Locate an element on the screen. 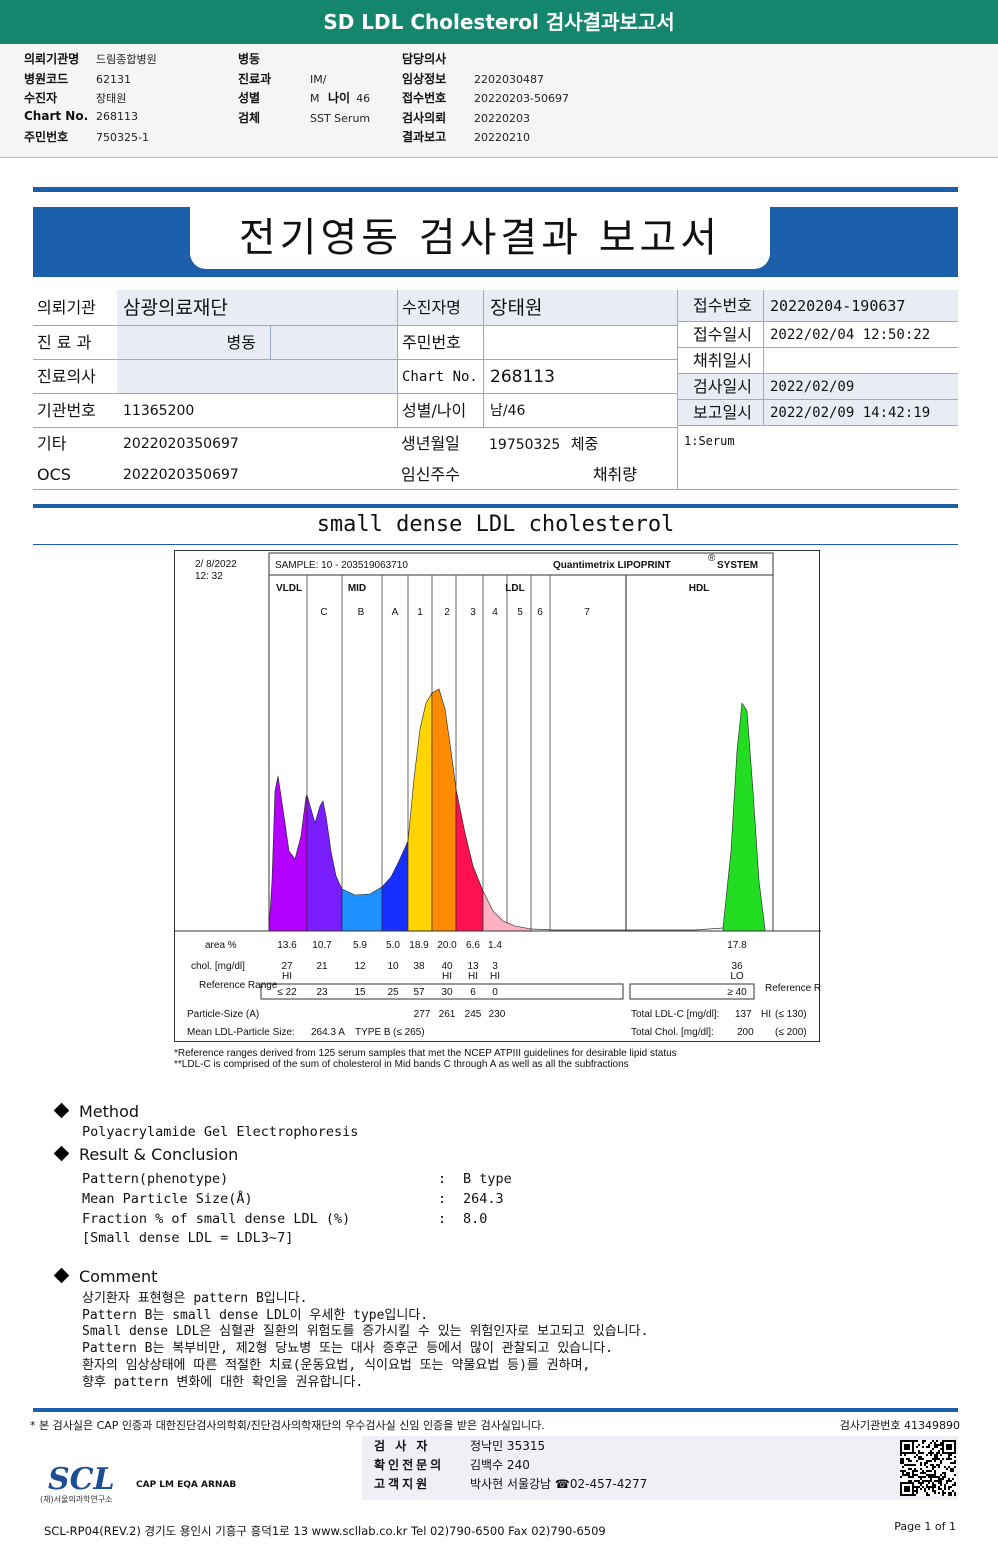  order-info-mid-label: 진료과 is located at coordinates (255, 78).